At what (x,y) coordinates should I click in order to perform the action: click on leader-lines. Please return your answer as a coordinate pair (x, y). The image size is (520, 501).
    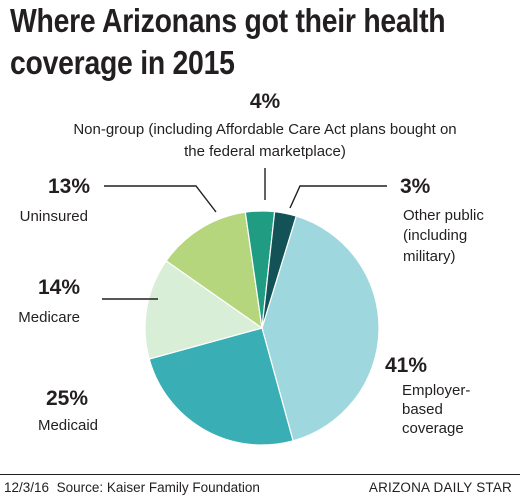
    Looking at the image, I should click on (244, 234).